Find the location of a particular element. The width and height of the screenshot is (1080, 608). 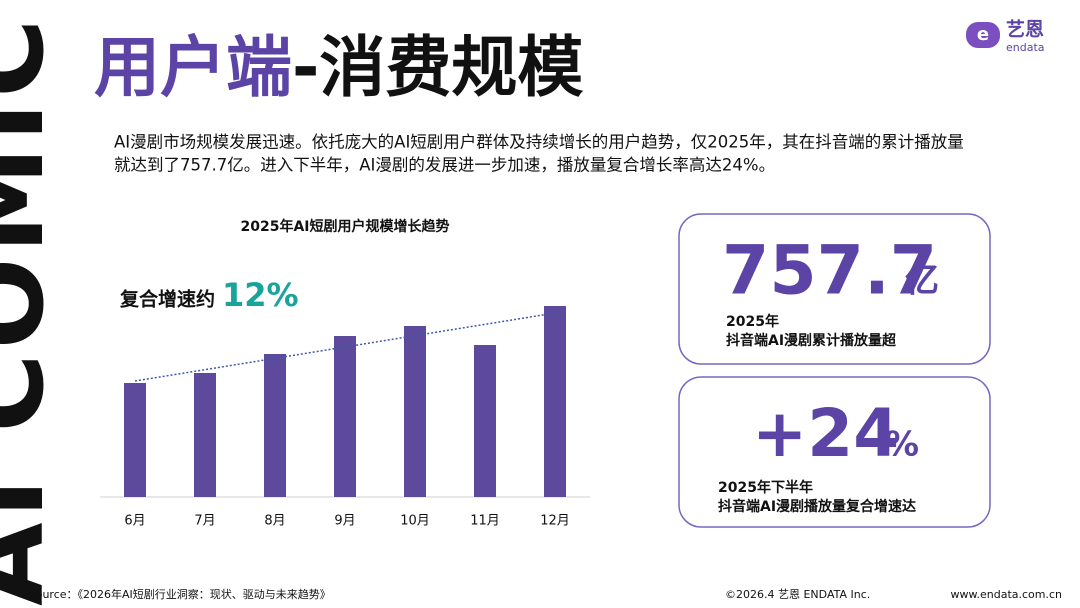

card-caption: 2025年下半年 is located at coordinates (765, 487).